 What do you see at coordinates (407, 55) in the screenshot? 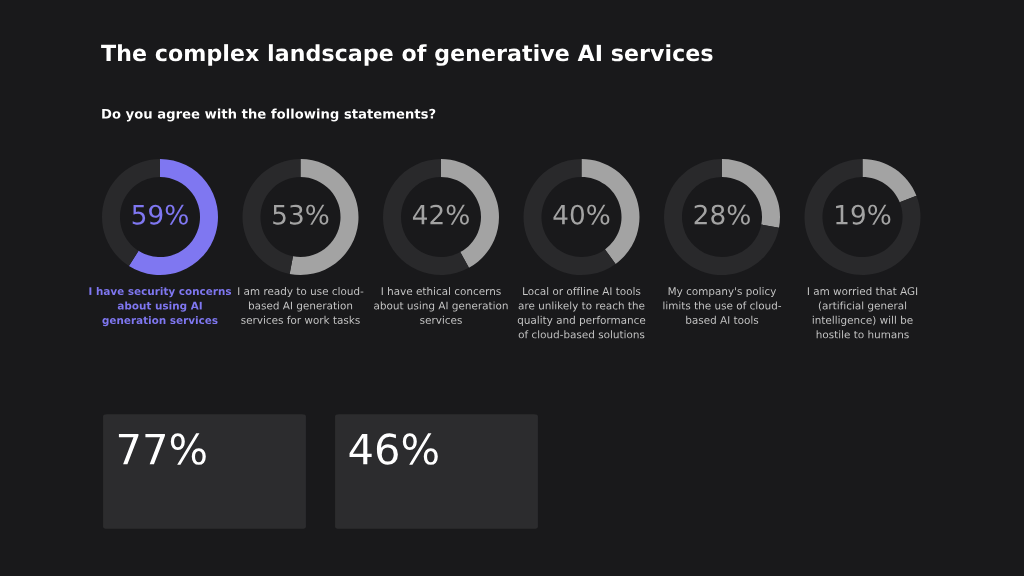
I see `text: The complex landscape of generative AI services` at bounding box center [407, 55].